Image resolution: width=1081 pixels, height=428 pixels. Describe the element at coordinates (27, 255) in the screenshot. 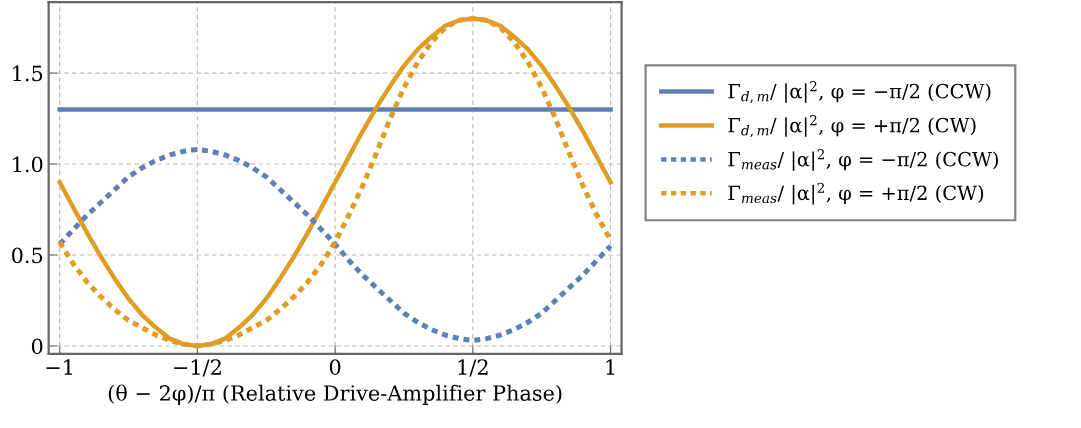

I see `y-tick-label: 0.5` at that location.